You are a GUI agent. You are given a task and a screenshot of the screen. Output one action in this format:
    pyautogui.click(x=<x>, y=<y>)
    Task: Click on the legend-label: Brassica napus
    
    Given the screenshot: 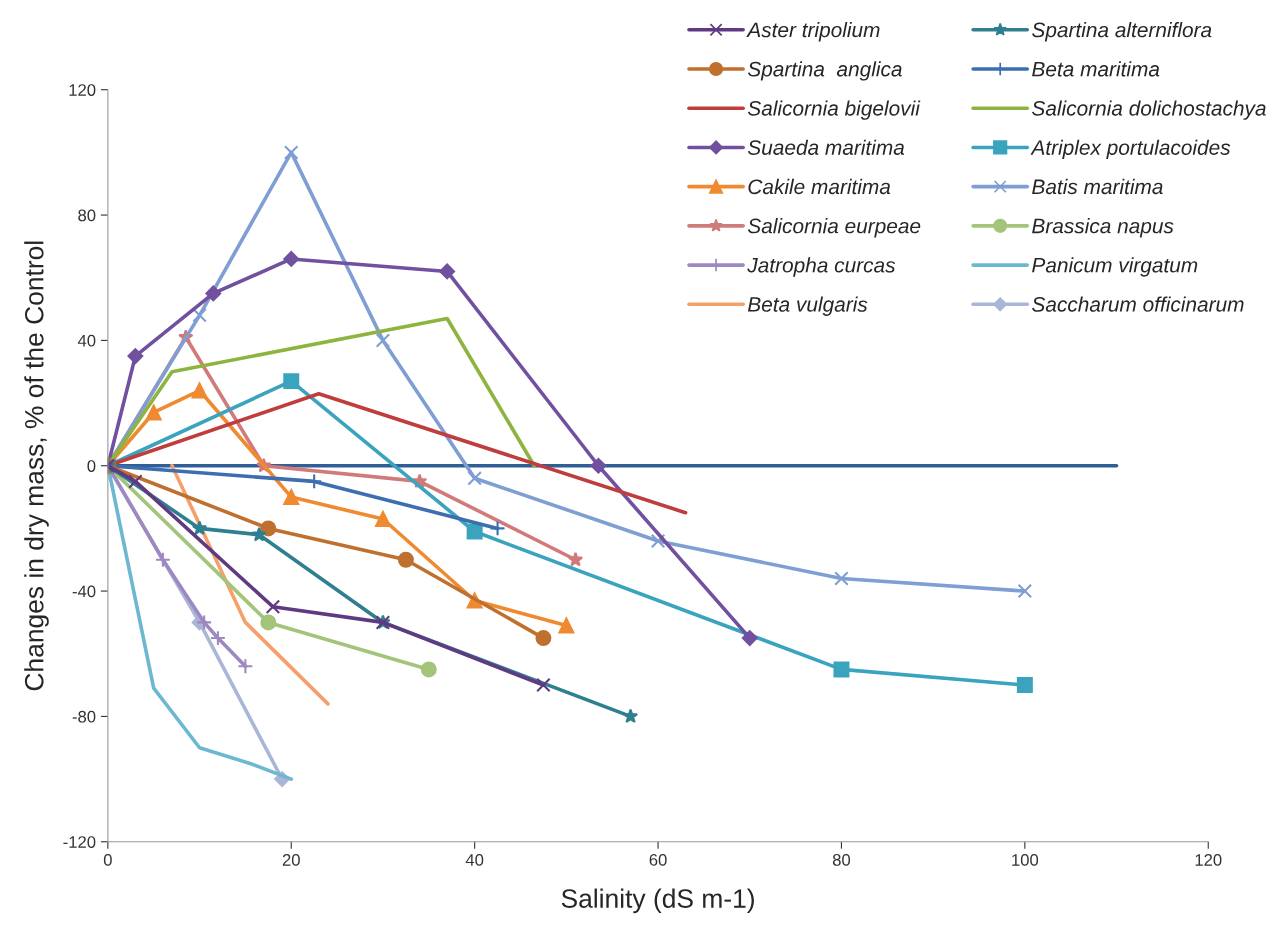 What is the action you would take?
    pyautogui.click(x=1103, y=228)
    